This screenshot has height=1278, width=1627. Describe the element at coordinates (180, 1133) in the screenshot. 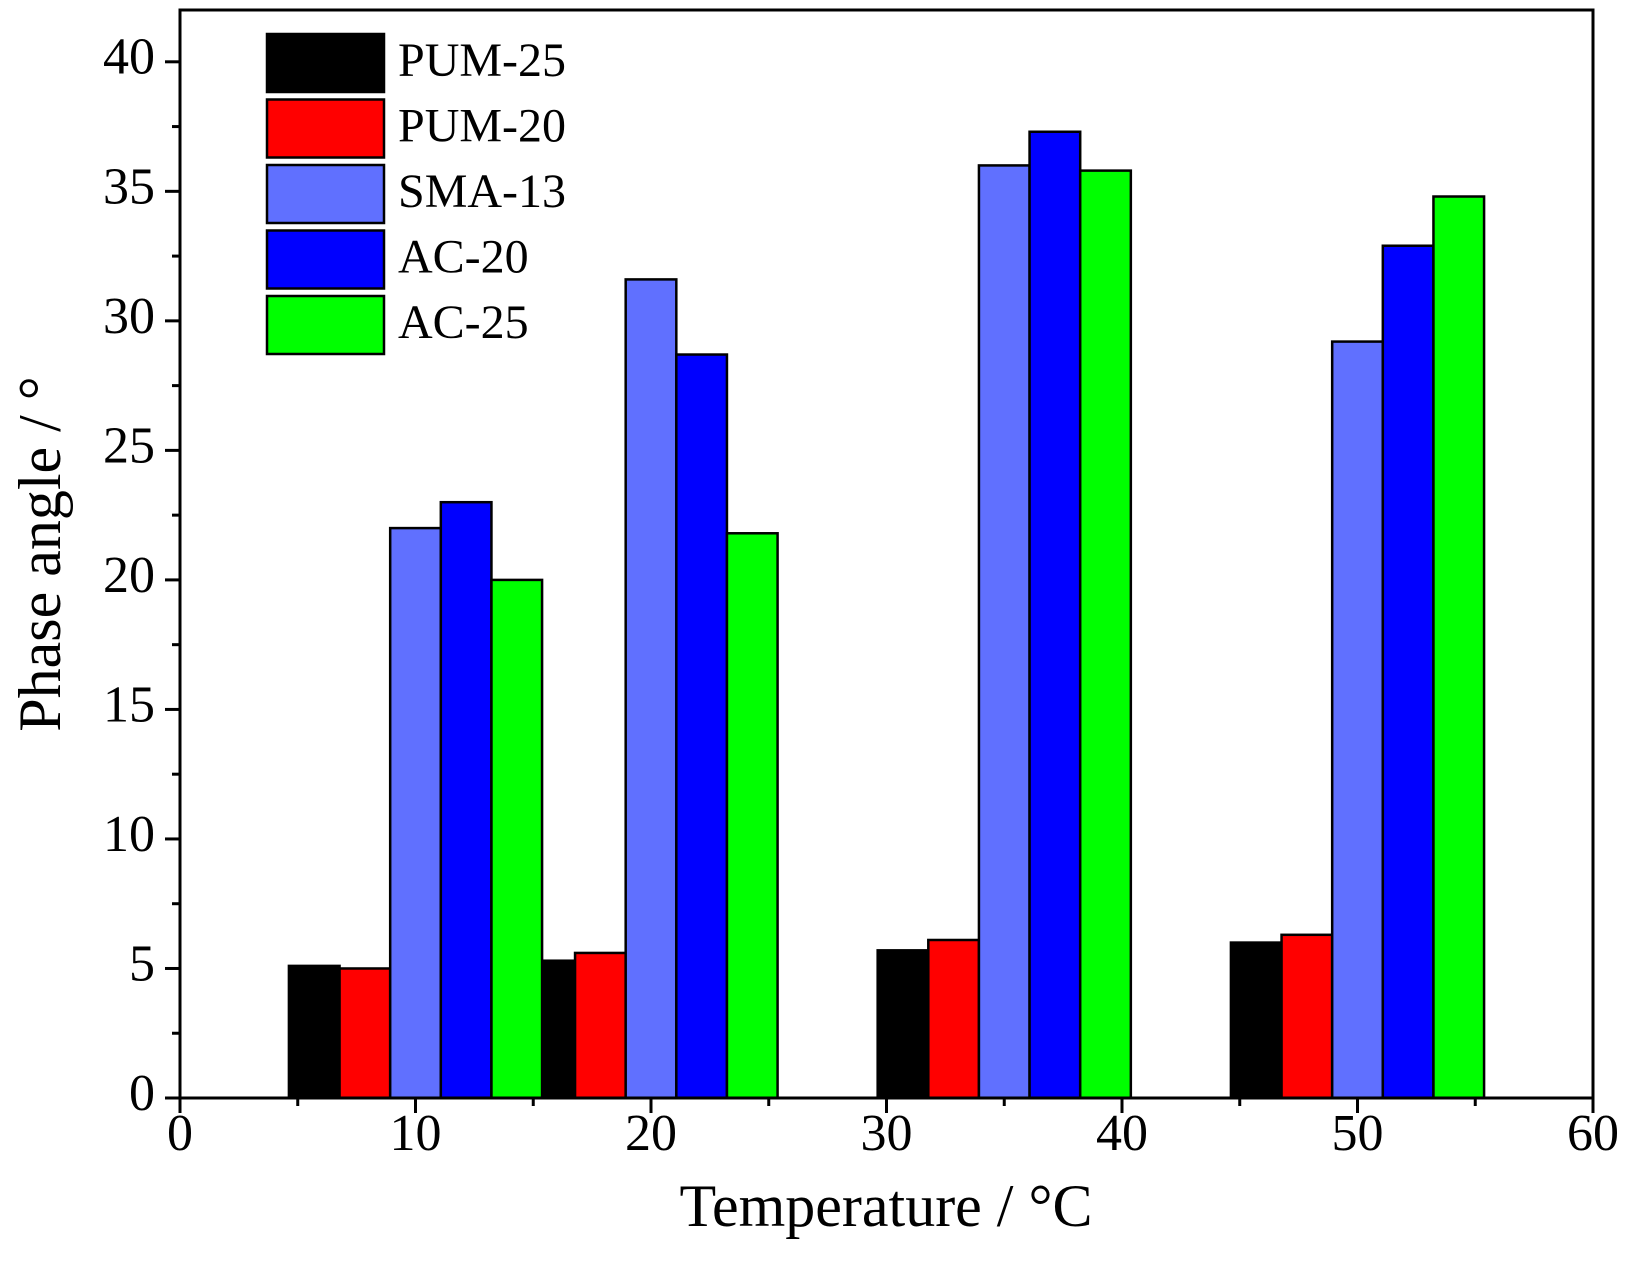

I see `x-tick-label: 0` at that location.